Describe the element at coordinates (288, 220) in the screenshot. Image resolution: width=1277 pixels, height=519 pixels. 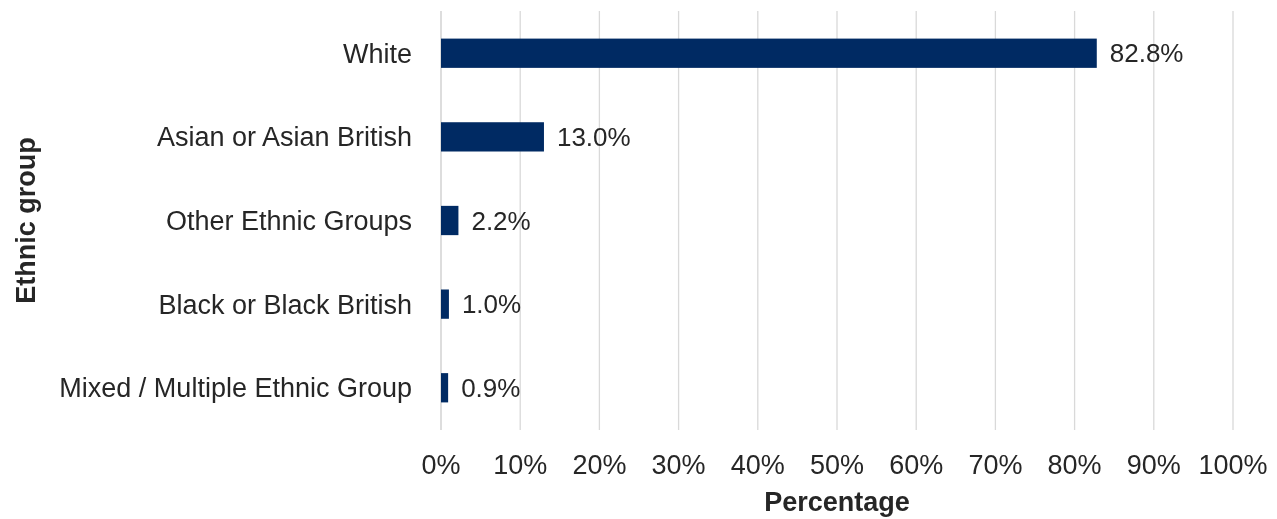
I see `y-tick-label: Other Ethnic Groups` at that location.